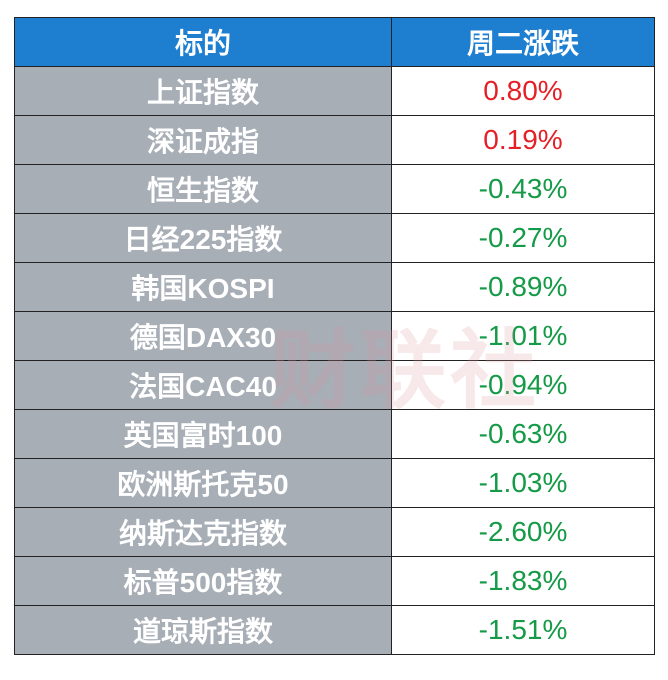  Describe the element at coordinates (523, 189) in the screenshot. I see `change-value: -0.43%` at that location.